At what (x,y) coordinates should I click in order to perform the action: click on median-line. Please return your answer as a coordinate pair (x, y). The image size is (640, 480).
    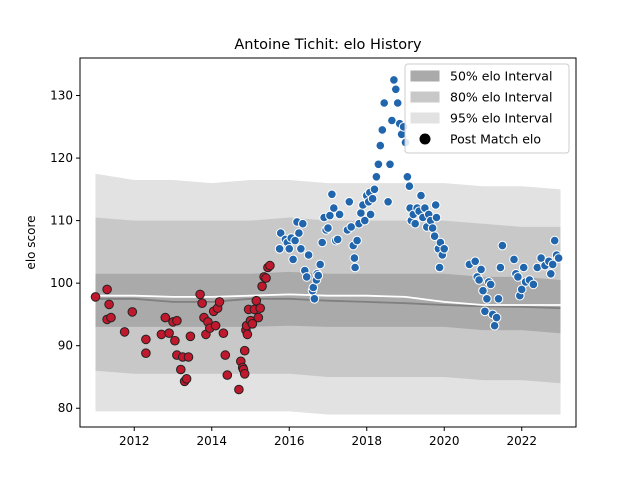
    Looking at the image, I should click on (328, 299).